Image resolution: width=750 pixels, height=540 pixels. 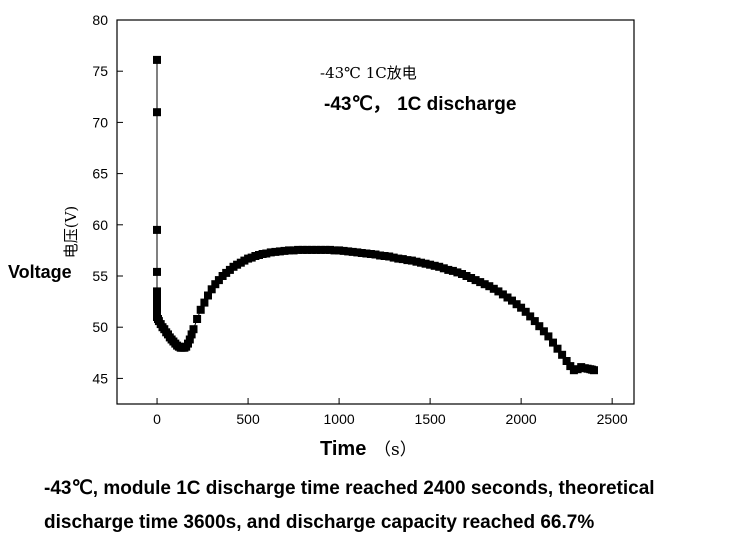 I want to click on x-axis-label-unit: （s）, so click(x=395, y=450).